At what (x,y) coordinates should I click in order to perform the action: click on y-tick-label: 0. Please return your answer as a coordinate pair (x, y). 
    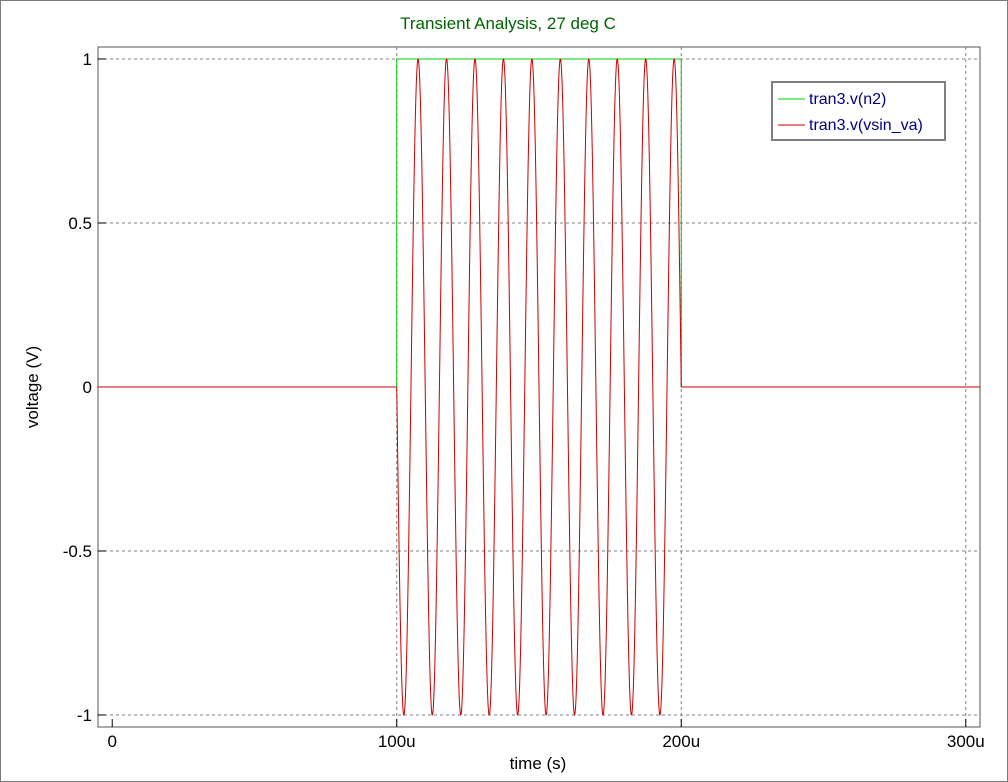
    Looking at the image, I should click on (87, 387).